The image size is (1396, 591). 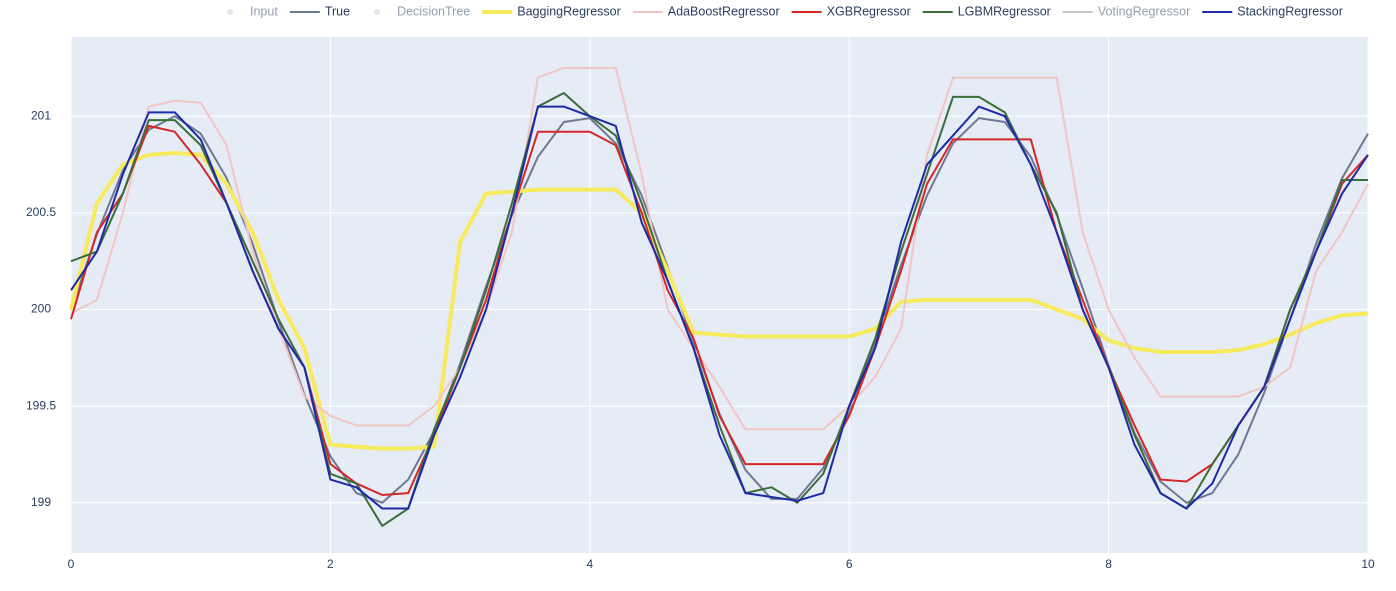 I want to click on y-tick-label: 199, so click(x=41, y=502).